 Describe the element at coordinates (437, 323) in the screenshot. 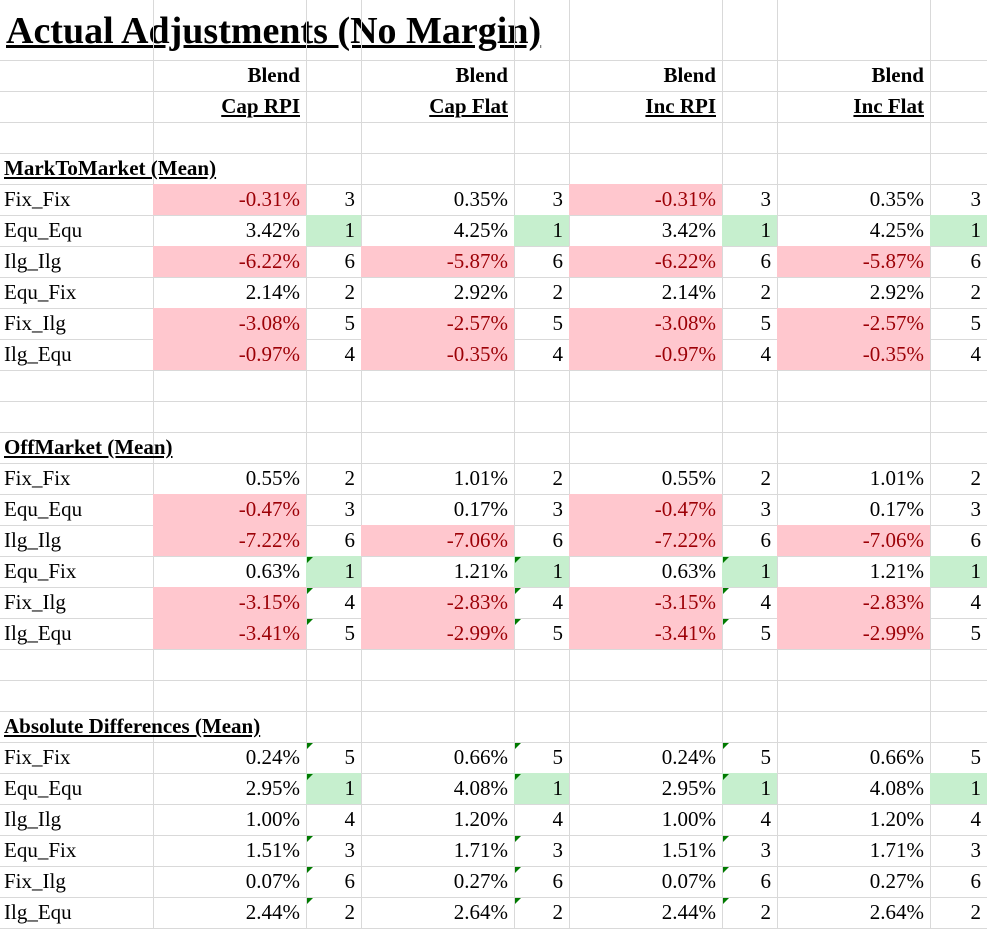

I see `value-cell: -2.57%` at that location.